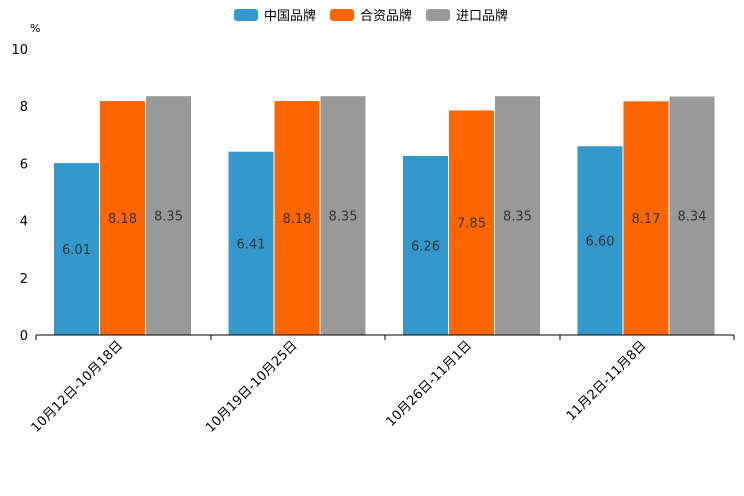  Describe the element at coordinates (24, 164) in the screenshot. I see `y-tick-label-3: 6` at that location.